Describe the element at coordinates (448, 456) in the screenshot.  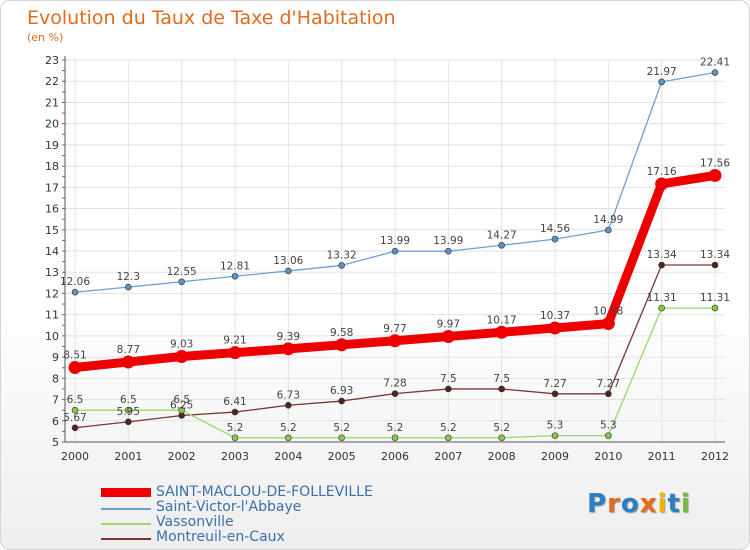
I see `x-tick-label: 2007` at that location.